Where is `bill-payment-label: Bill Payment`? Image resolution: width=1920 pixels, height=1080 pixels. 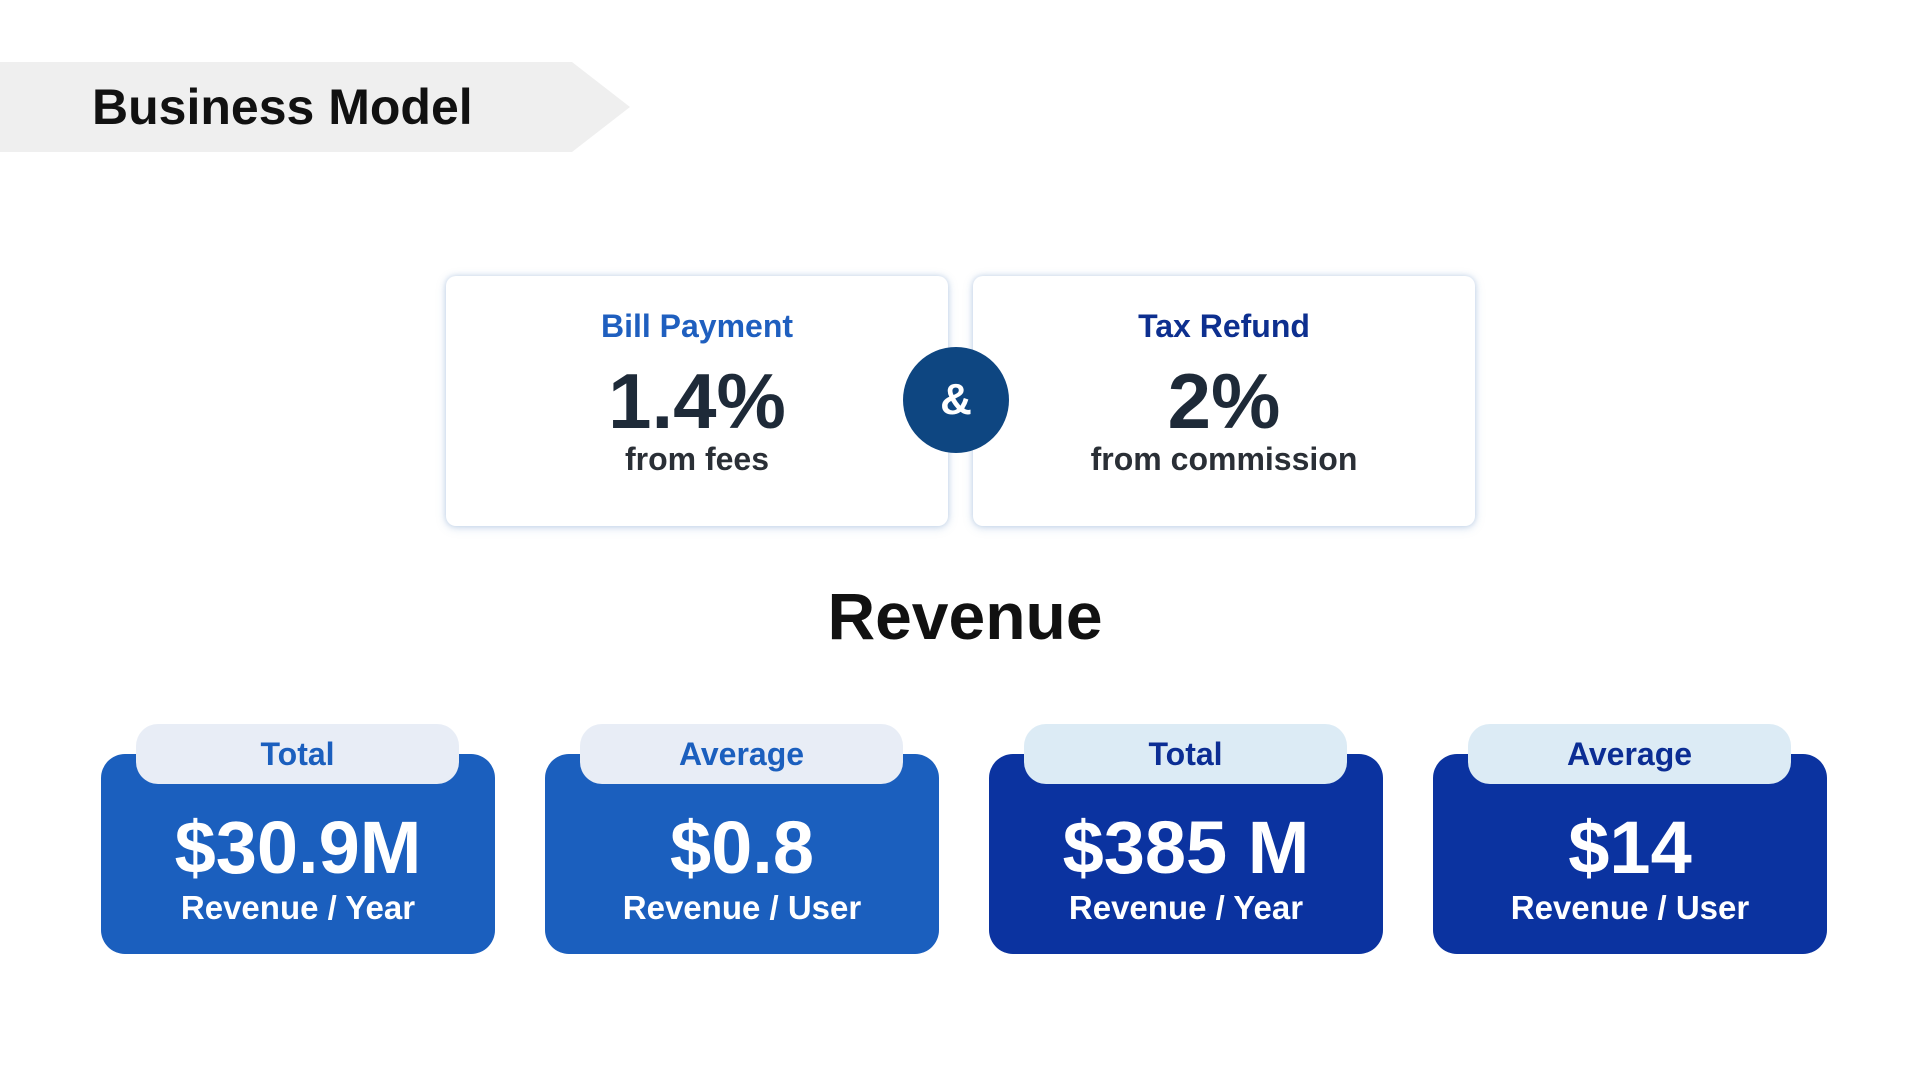 bill-payment-label: Bill Payment is located at coordinates (697, 326).